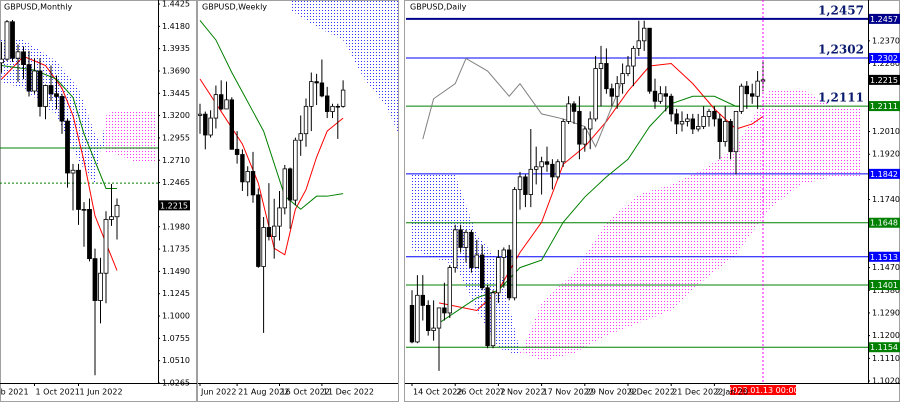 The image size is (900, 403). I want to click on y-tick-label: 1.1245, so click(176, 293).